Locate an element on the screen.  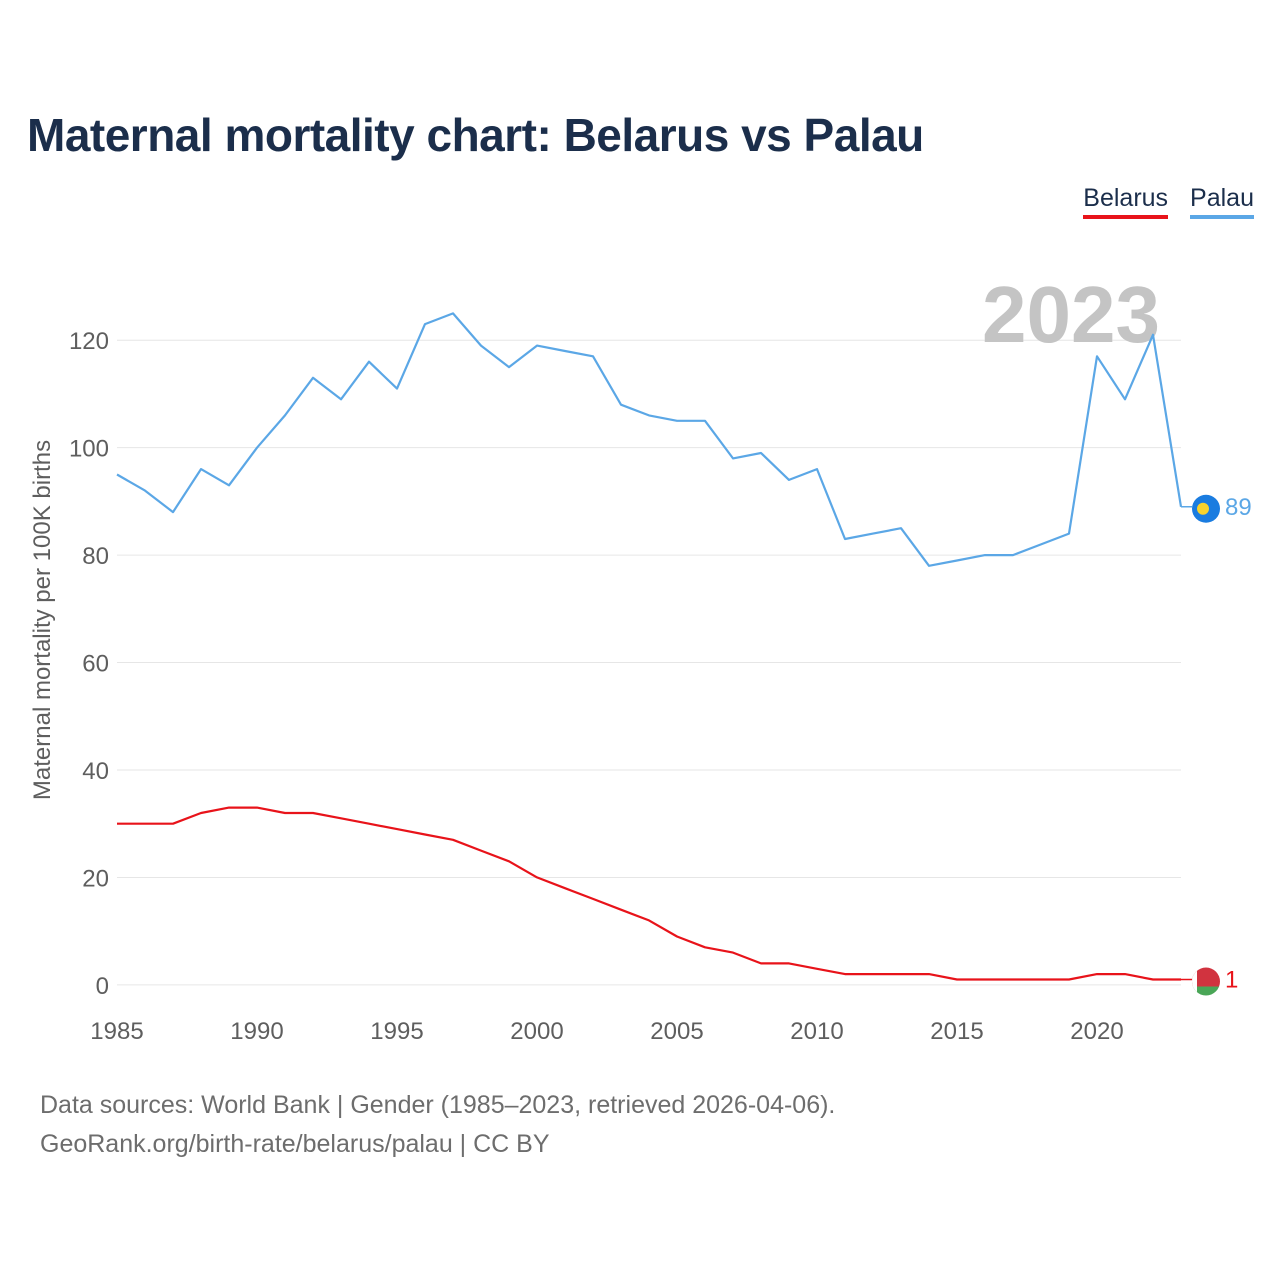
y-tick-label-40: 40 is located at coordinates (95, 771).